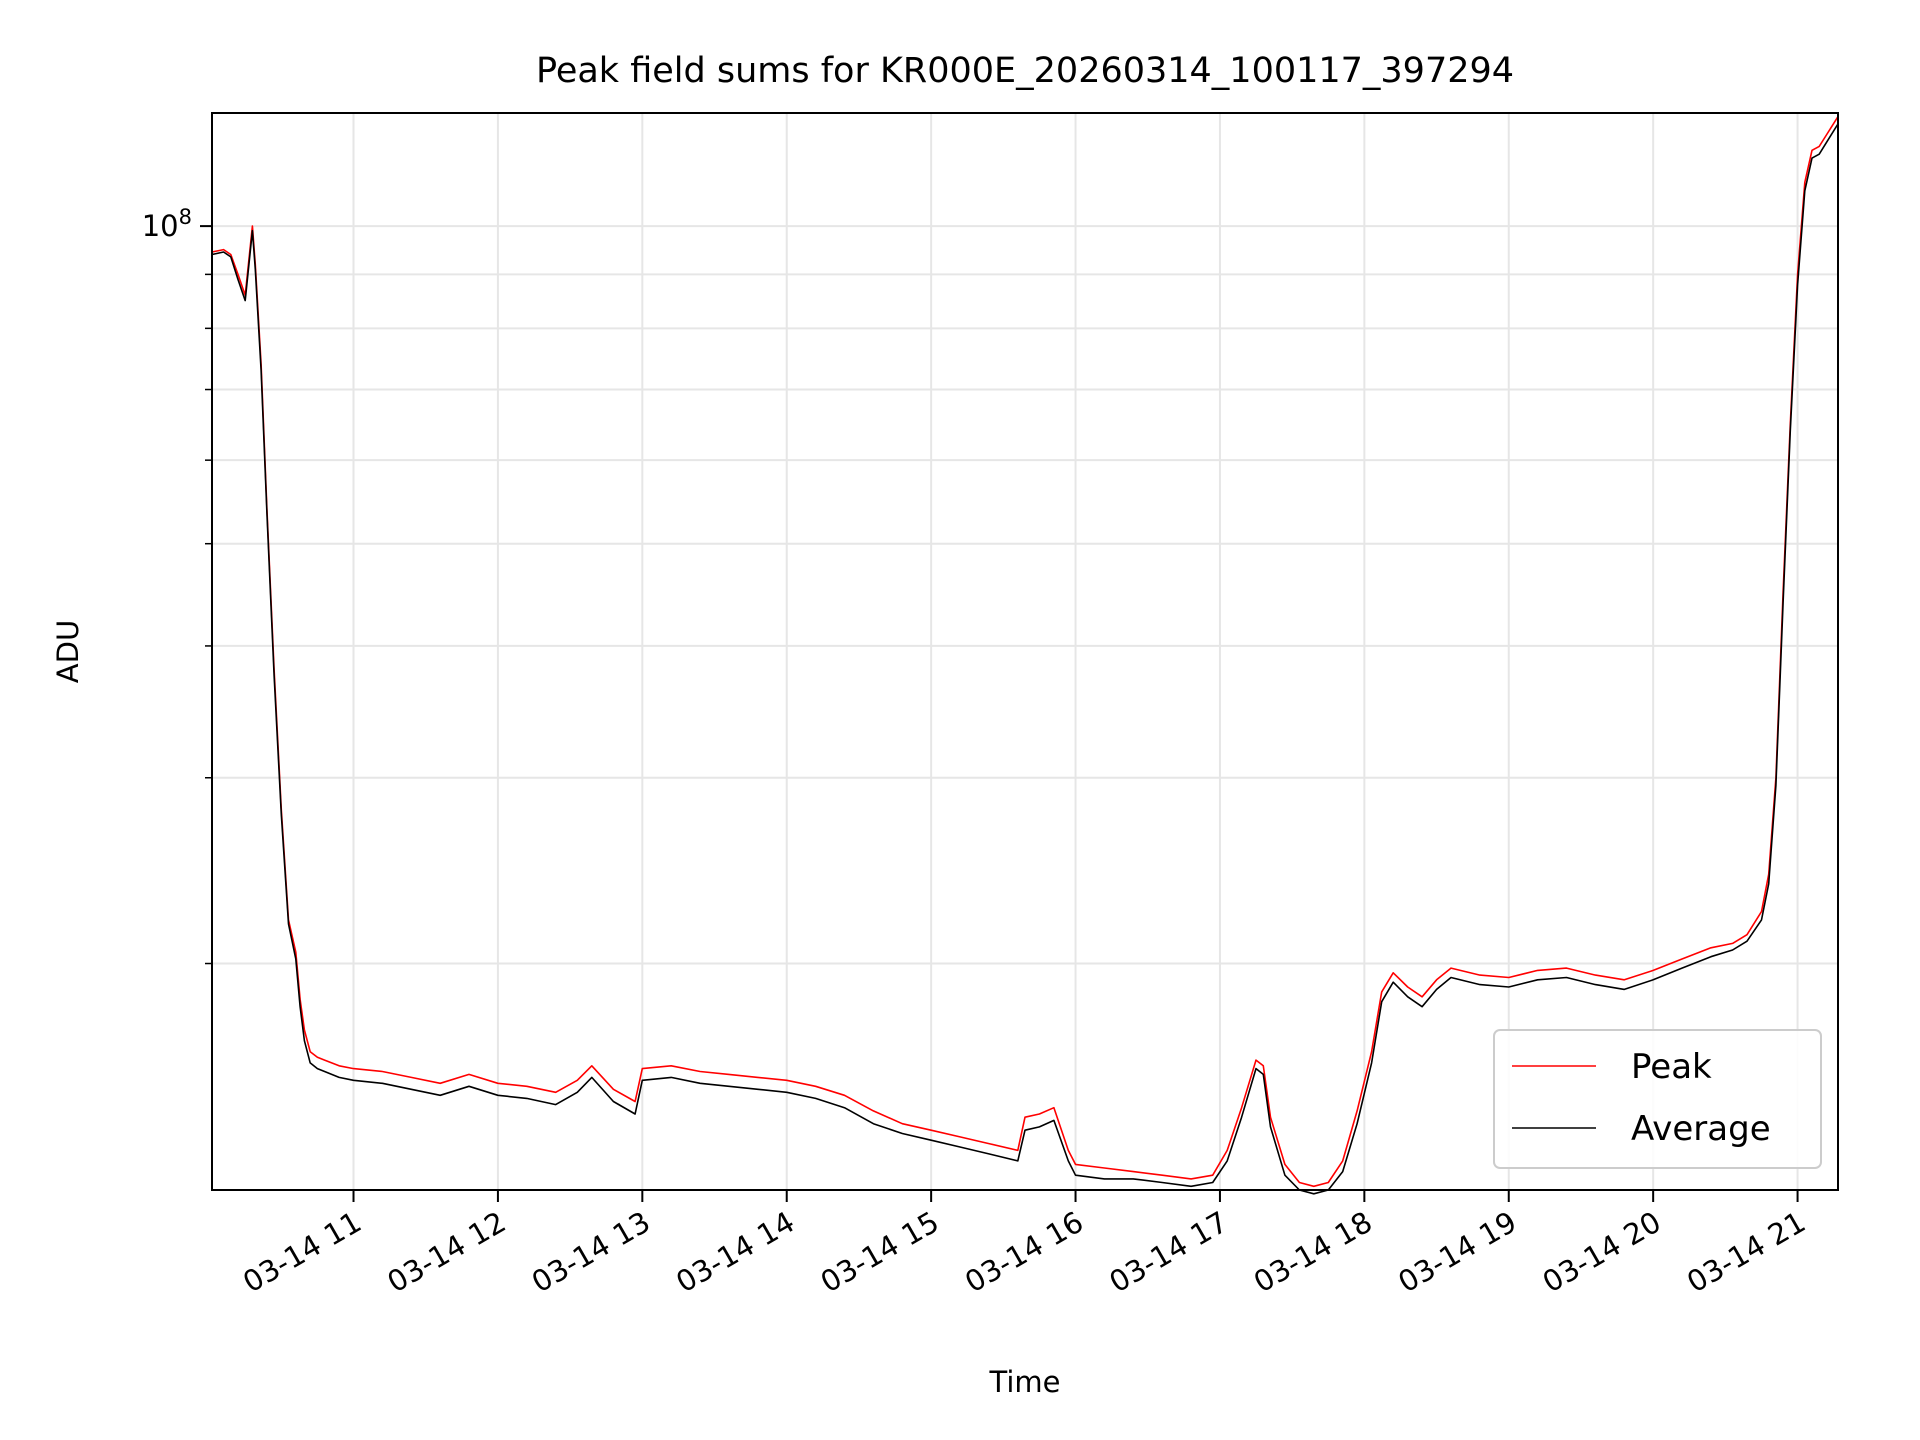  I want to click on y-axis-title: ADU, so click(68, 651).